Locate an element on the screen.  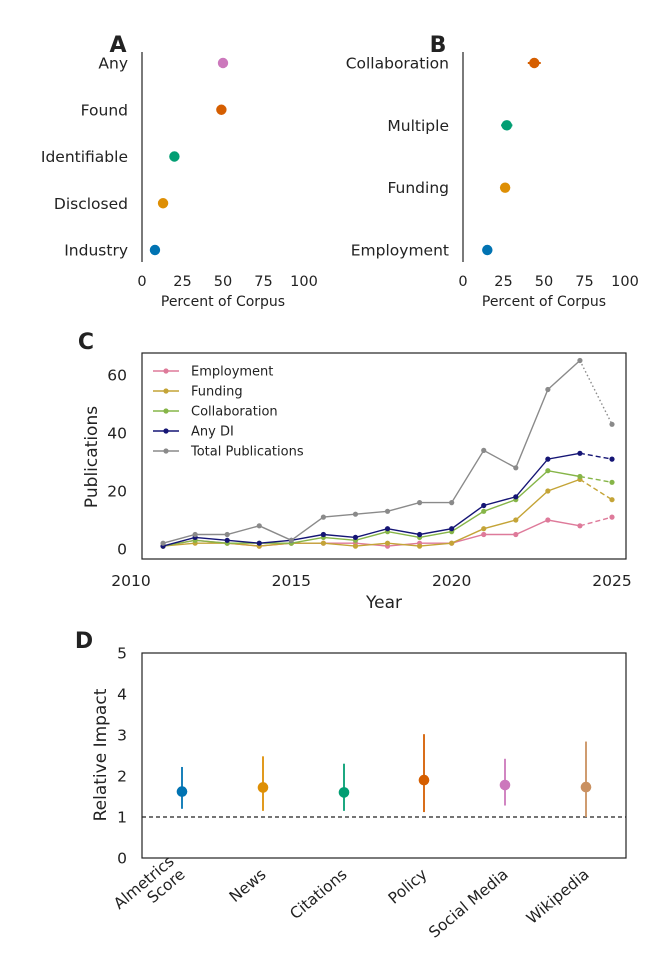
y-tick-label: 3 is located at coordinates (122, 736).